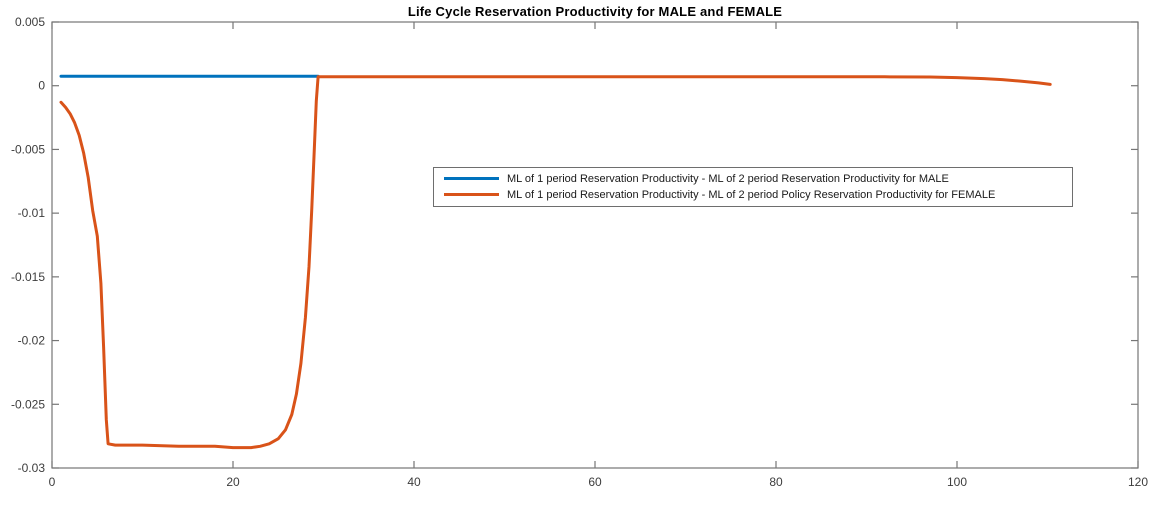 This screenshot has height=512, width=1159. I want to click on y-tick-label: 0.005, so click(30, 22).